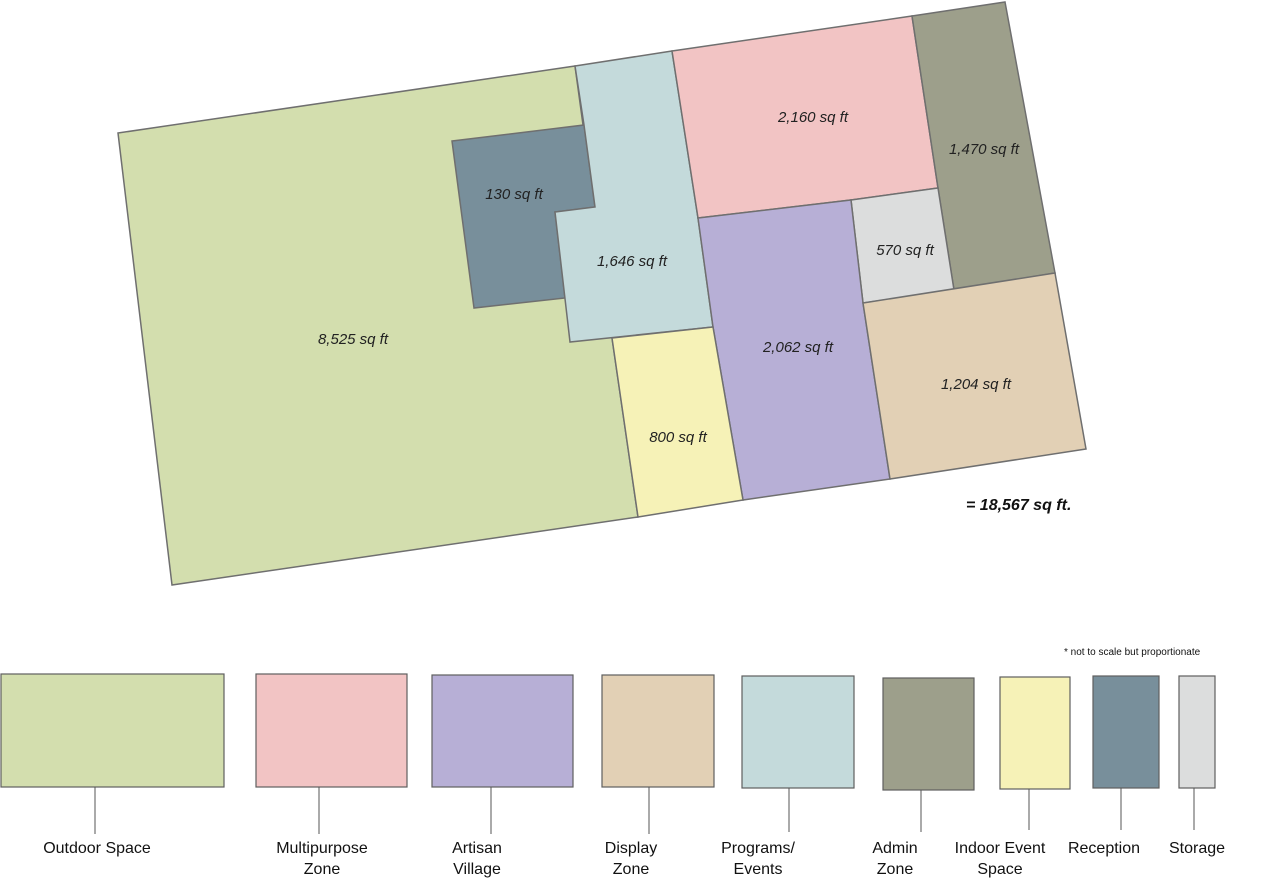 Image resolution: width=1285 pixels, height=887 pixels. Describe the element at coordinates (1197, 732) in the screenshot. I see `legend-swatch-storage` at that location.